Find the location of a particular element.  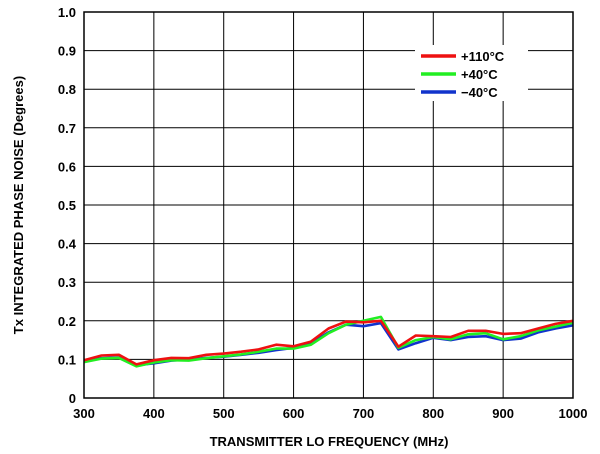

legend-label: +40°C is located at coordinates (479, 74).